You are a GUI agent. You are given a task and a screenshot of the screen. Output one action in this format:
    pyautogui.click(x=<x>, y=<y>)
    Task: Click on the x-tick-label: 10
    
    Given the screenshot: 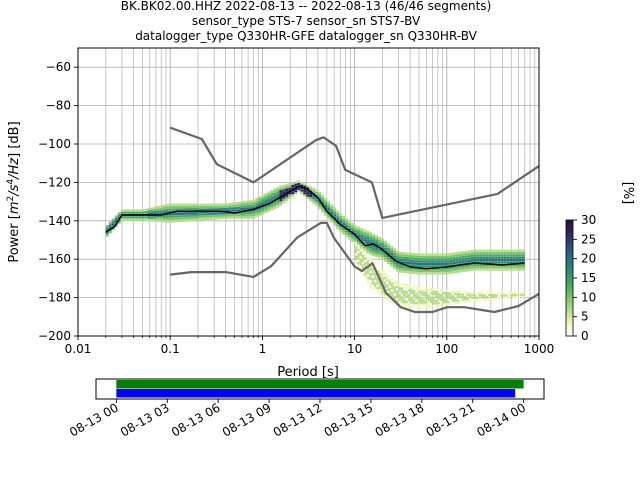 What is the action you would take?
    pyautogui.click(x=354, y=349)
    